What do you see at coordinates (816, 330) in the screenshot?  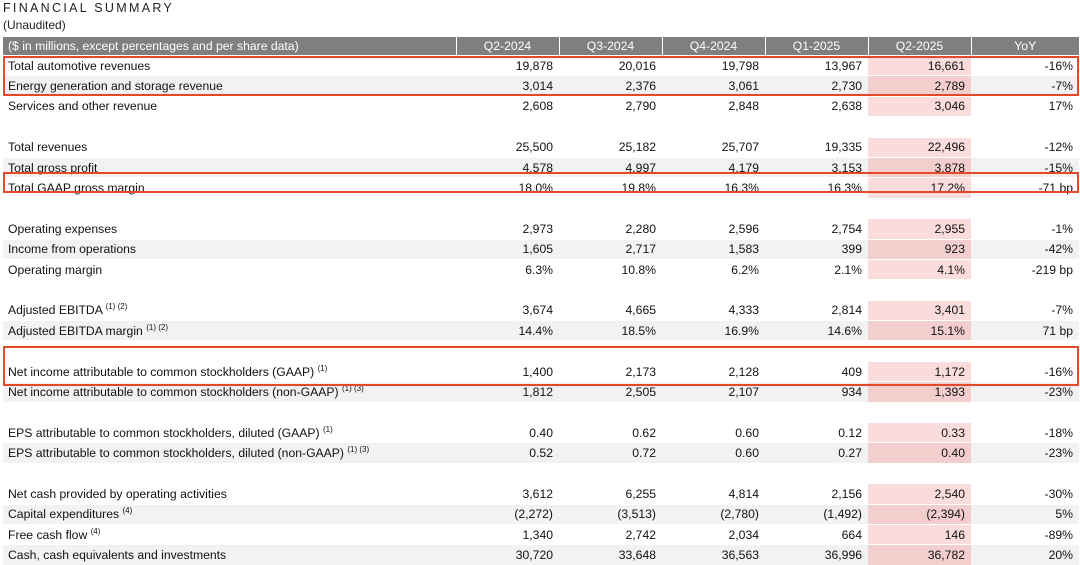 I see `cell-q1-2025: 14.6%` at bounding box center [816, 330].